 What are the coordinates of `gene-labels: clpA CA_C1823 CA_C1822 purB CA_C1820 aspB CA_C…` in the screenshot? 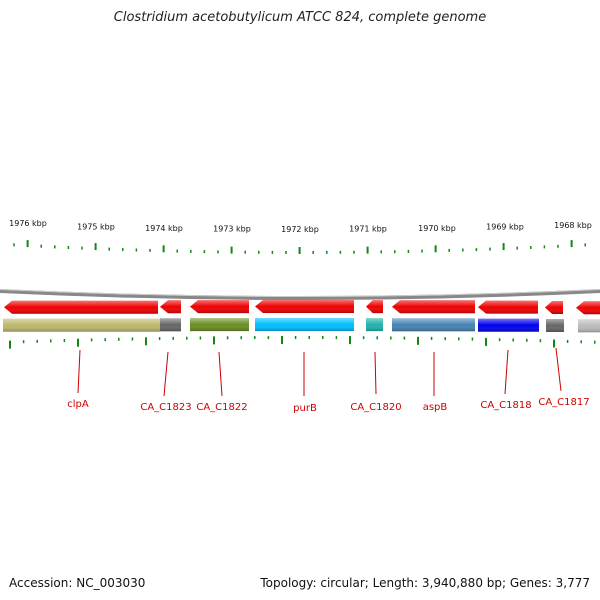 It's located at (328, 380).